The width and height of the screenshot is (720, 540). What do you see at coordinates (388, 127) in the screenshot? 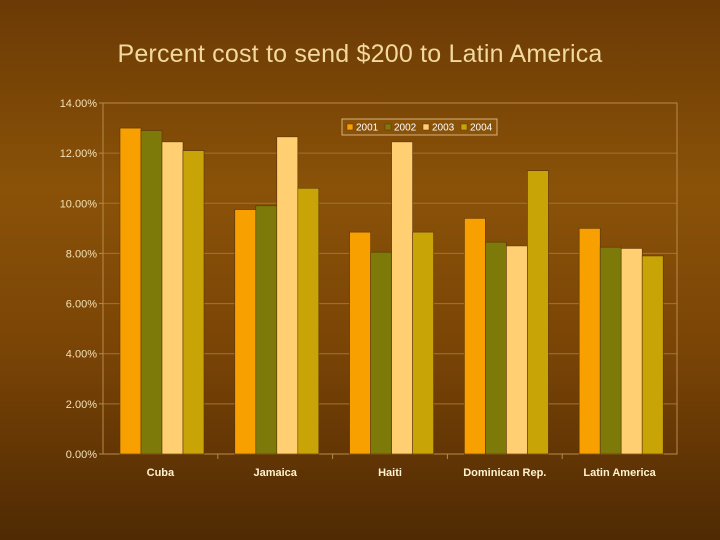
I see `legend-swatch-2002` at bounding box center [388, 127].